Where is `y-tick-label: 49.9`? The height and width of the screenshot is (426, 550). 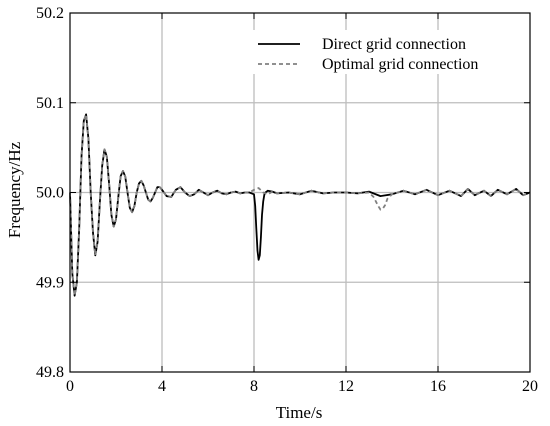 y-tick-label: 49.9 is located at coordinates (50, 282).